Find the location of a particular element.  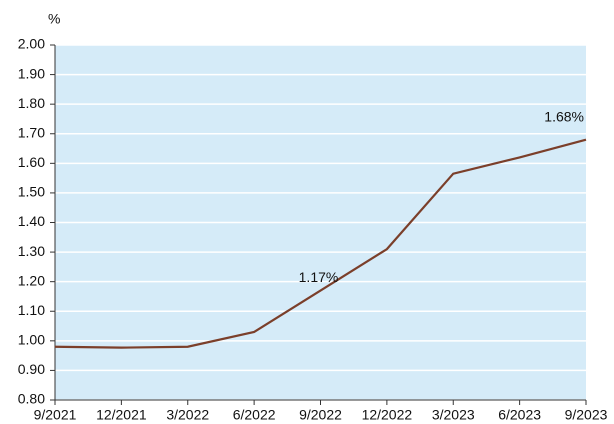

y-tick-label: 1.10 is located at coordinates (31, 310).